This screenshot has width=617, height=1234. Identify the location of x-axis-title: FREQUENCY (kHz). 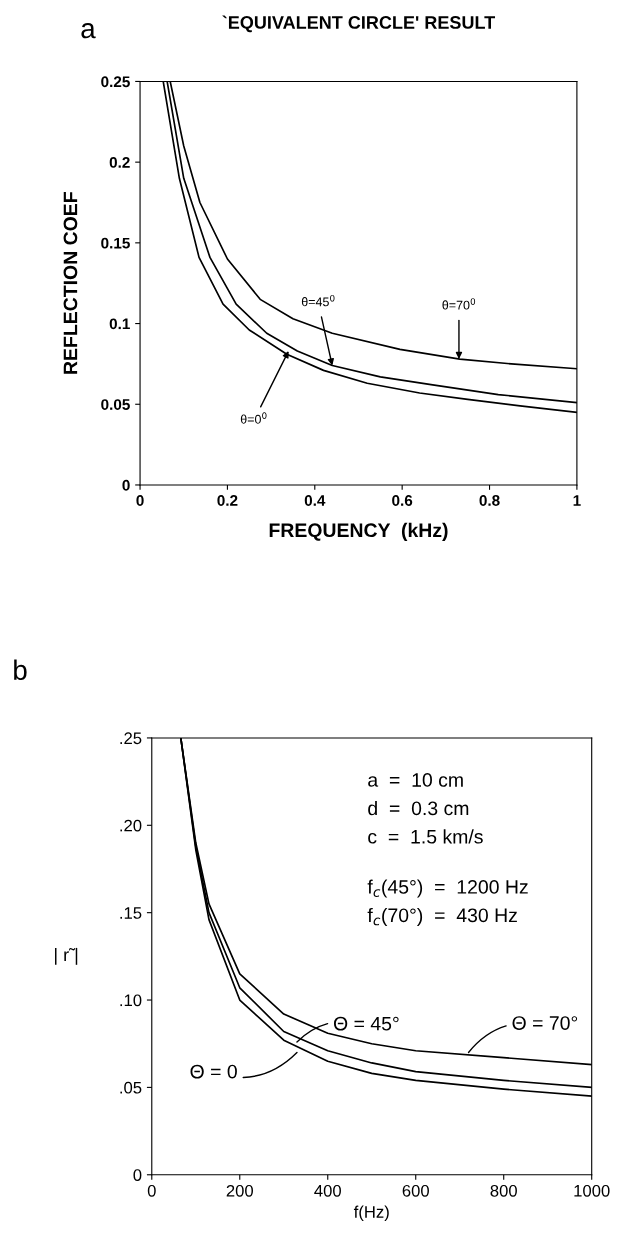
(358, 531).